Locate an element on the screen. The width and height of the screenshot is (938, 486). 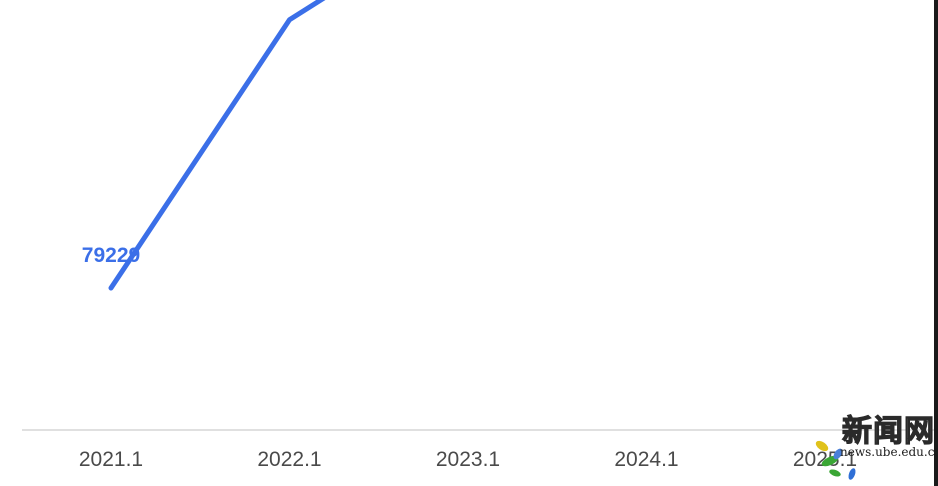
watermark-logo: 新闻网 news.ube.edu.cn is located at coordinates (873, 445).